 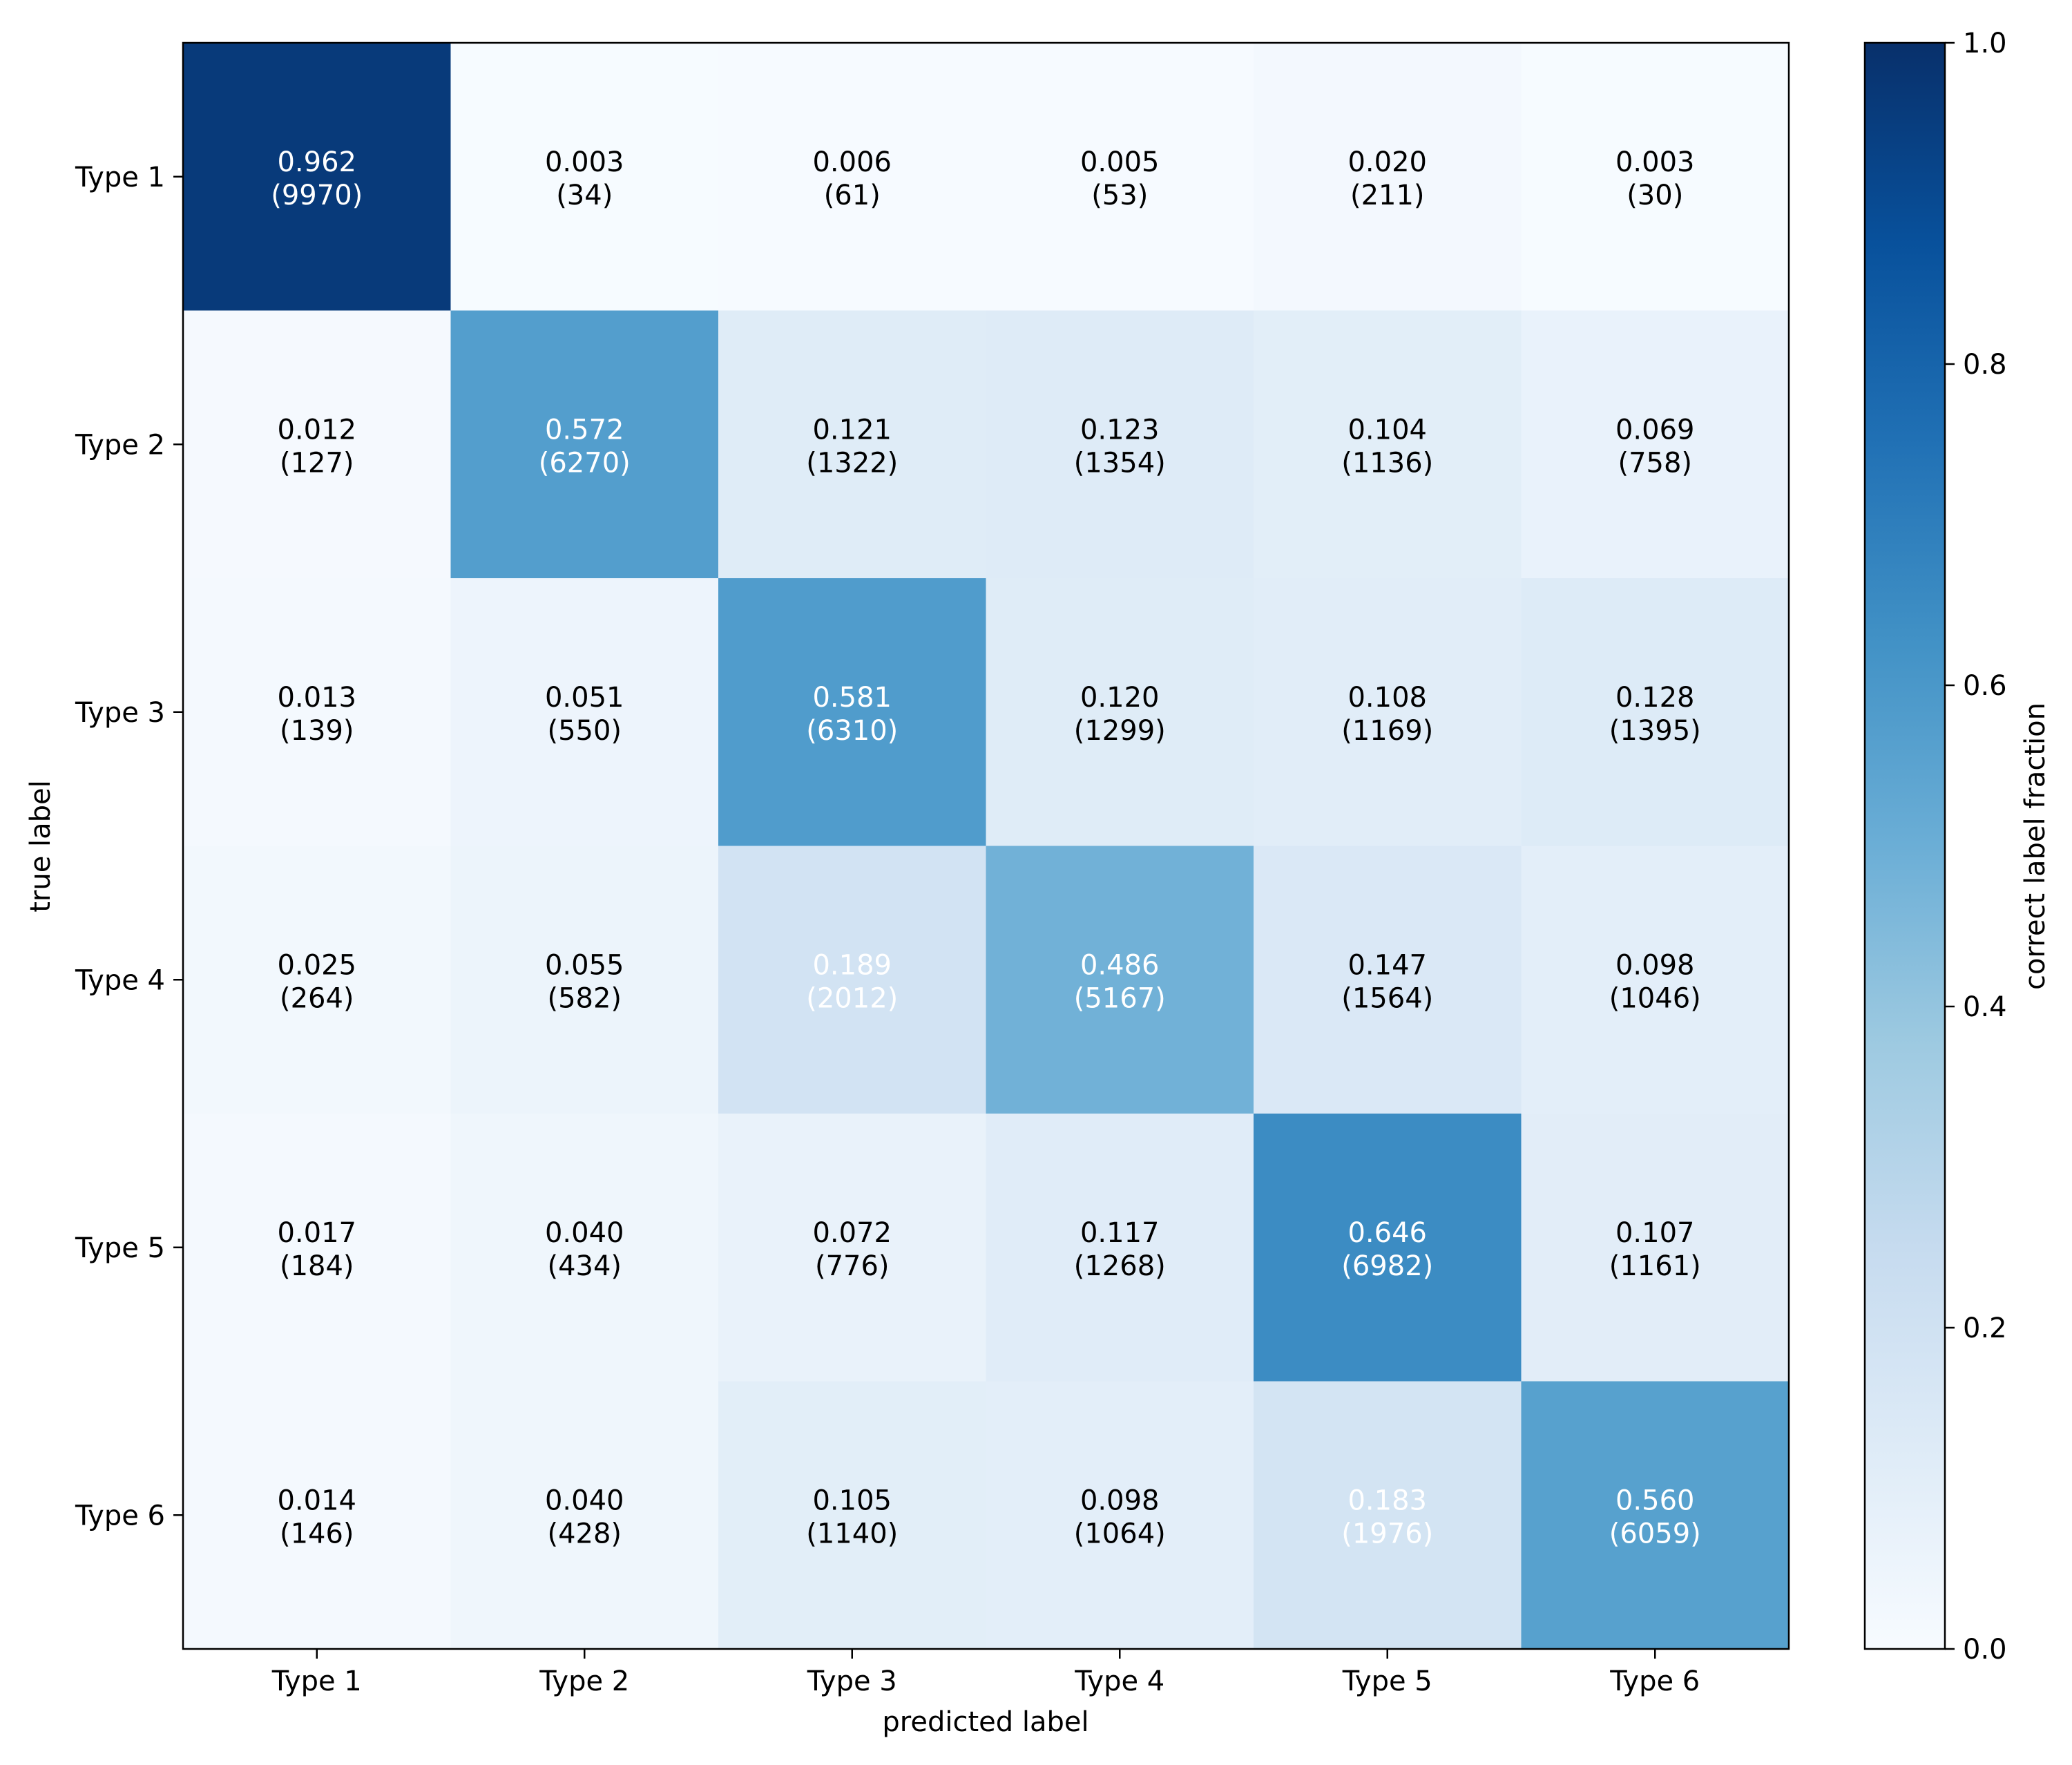 I want to click on x-axis-label: predicted label, so click(x=985, y=1722).